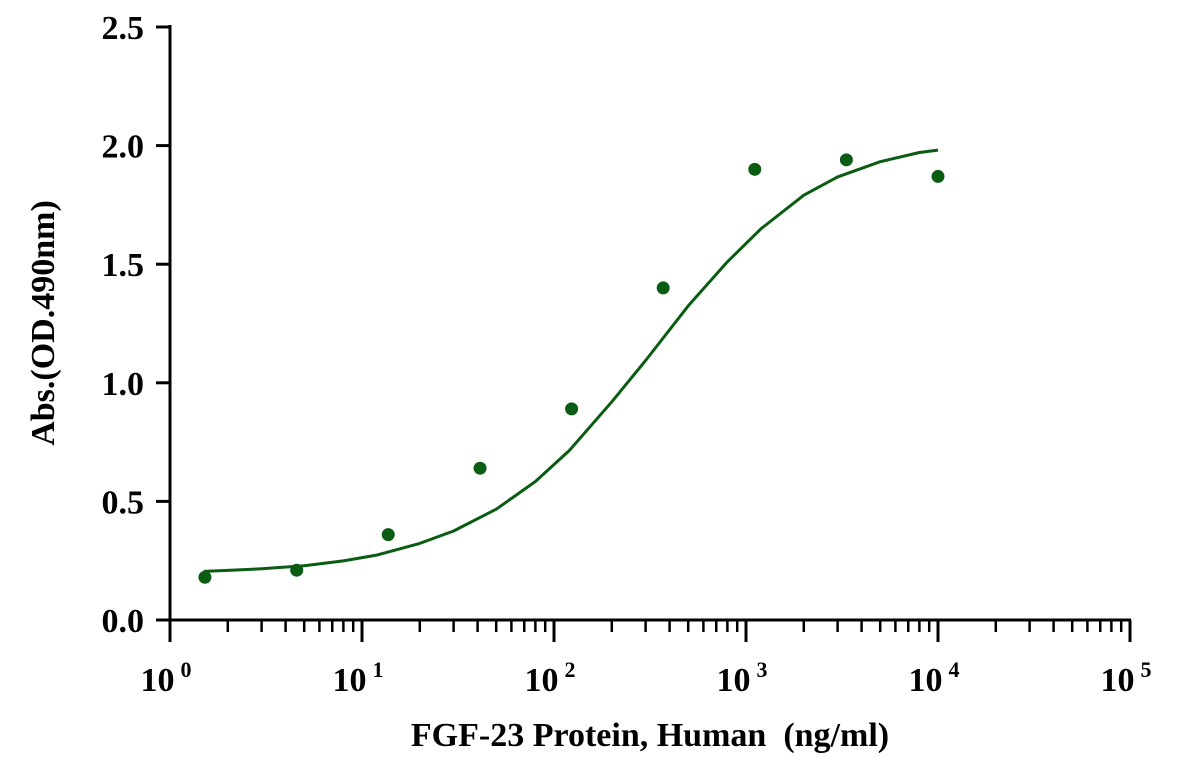  What do you see at coordinates (123, 28) in the screenshot?
I see `y-tick-label: 2.5` at bounding box center [123, 28].